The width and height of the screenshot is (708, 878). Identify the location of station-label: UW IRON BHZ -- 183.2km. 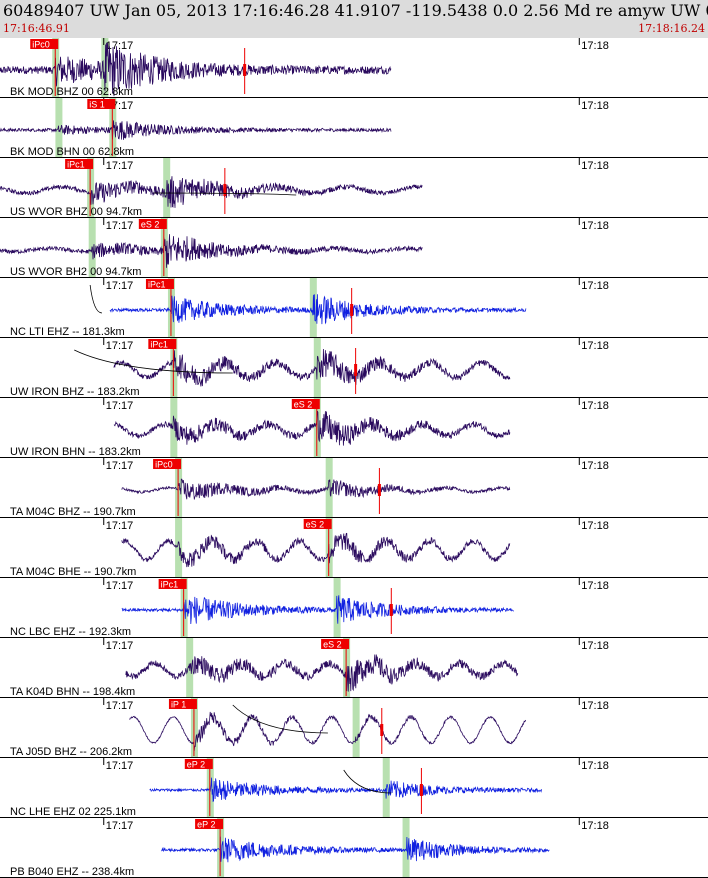
(75, 392).